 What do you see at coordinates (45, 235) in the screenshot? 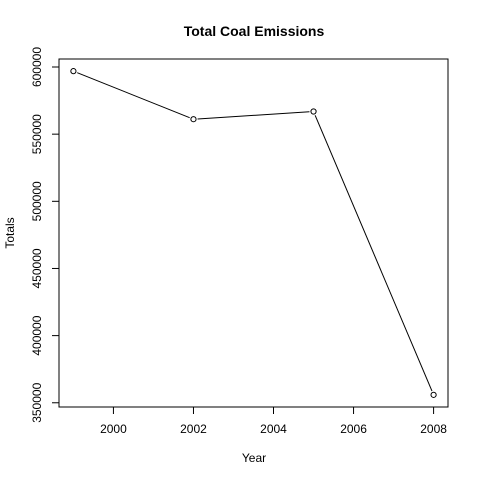
I see `y-axis: 350000 400000 450000 500000 550000 600000` at bounding box center [45, 235].